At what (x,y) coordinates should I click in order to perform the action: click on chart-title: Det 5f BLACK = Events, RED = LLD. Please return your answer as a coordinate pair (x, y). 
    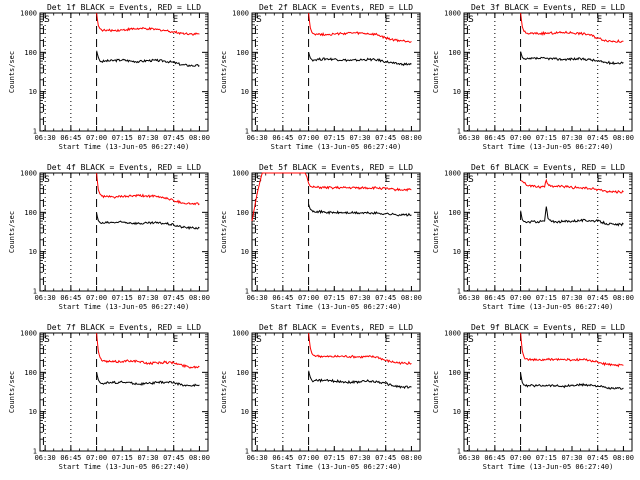
    Looking at the image, I should click on (336, 167).